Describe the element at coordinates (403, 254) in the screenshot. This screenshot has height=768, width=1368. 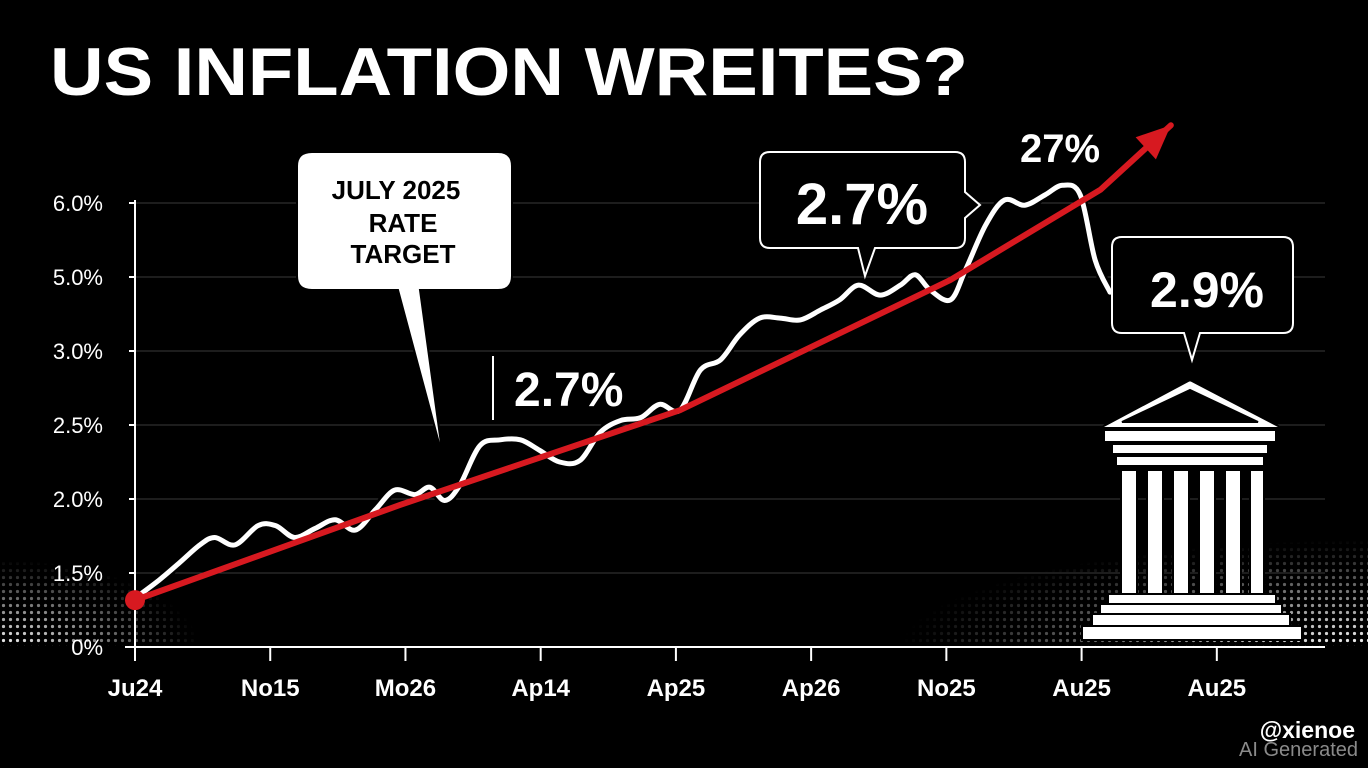
I see `callout-text: TARGET` at that location.